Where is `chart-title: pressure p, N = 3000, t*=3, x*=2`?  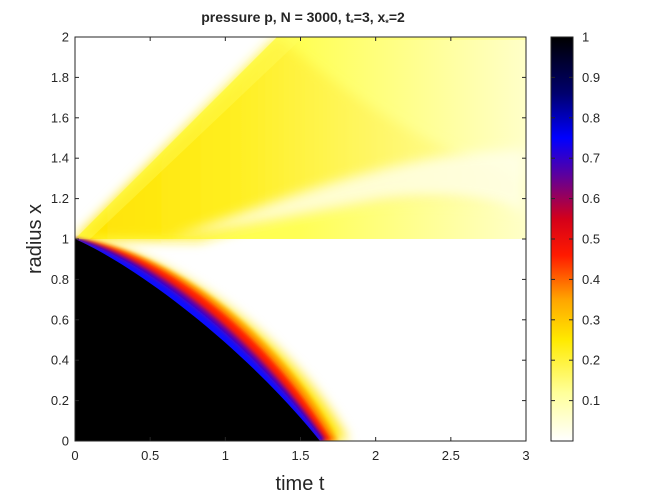
chart-title: pressure p, N = 3000, t*=3, x*=2 is located at coordinates (303, 18).